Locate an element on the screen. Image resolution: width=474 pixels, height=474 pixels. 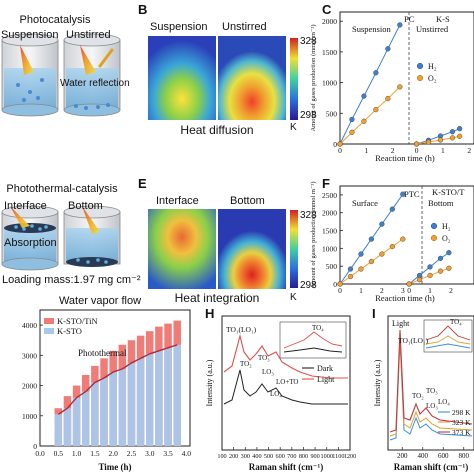
x-tick-label-f-3: 3 is located at coordinates (403, 290).